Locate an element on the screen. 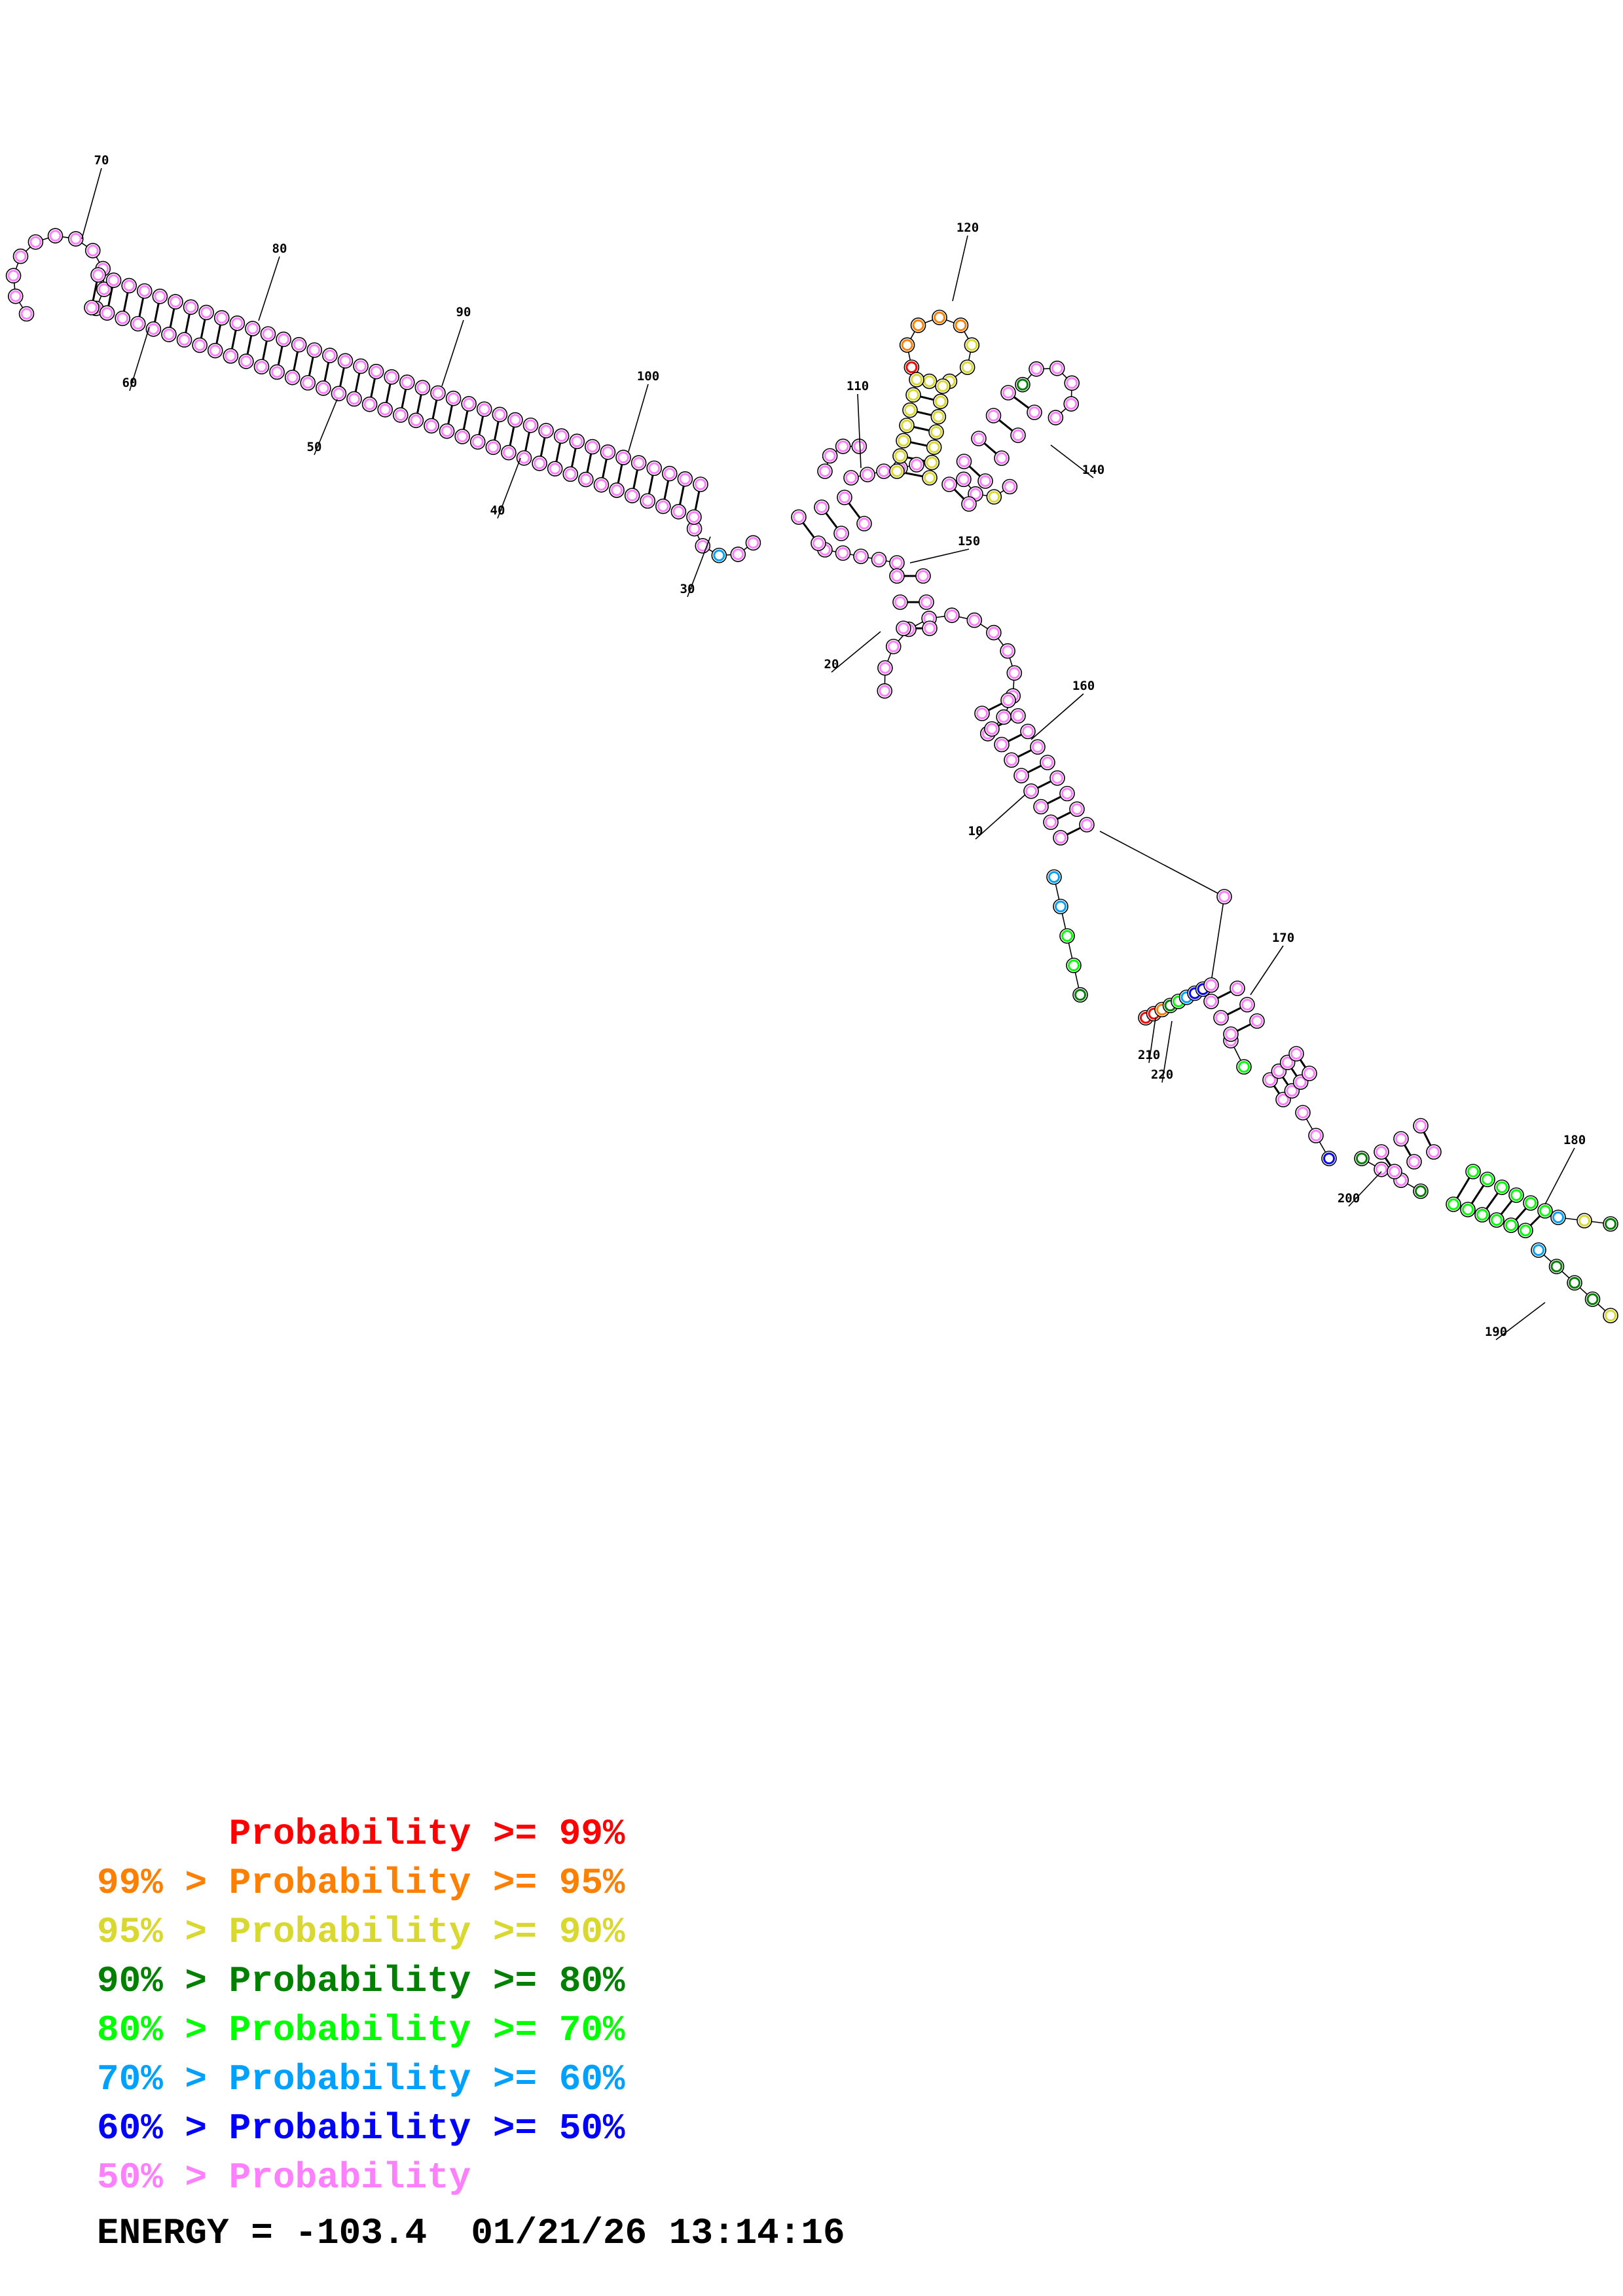 The height and width of the screenshot is (2296, 1623). legend-range-right: Probability >= 99% is located at coordinates (426, 1834).